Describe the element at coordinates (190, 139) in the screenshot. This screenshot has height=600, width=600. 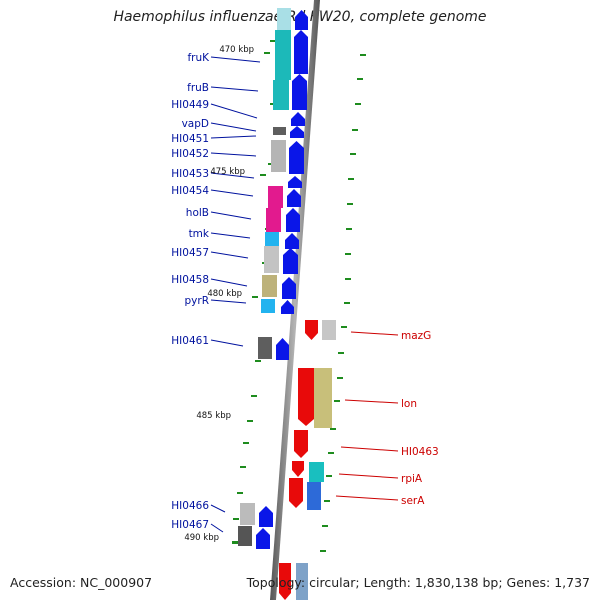
I see `gene-label-hi0451: HI0451` at that location.